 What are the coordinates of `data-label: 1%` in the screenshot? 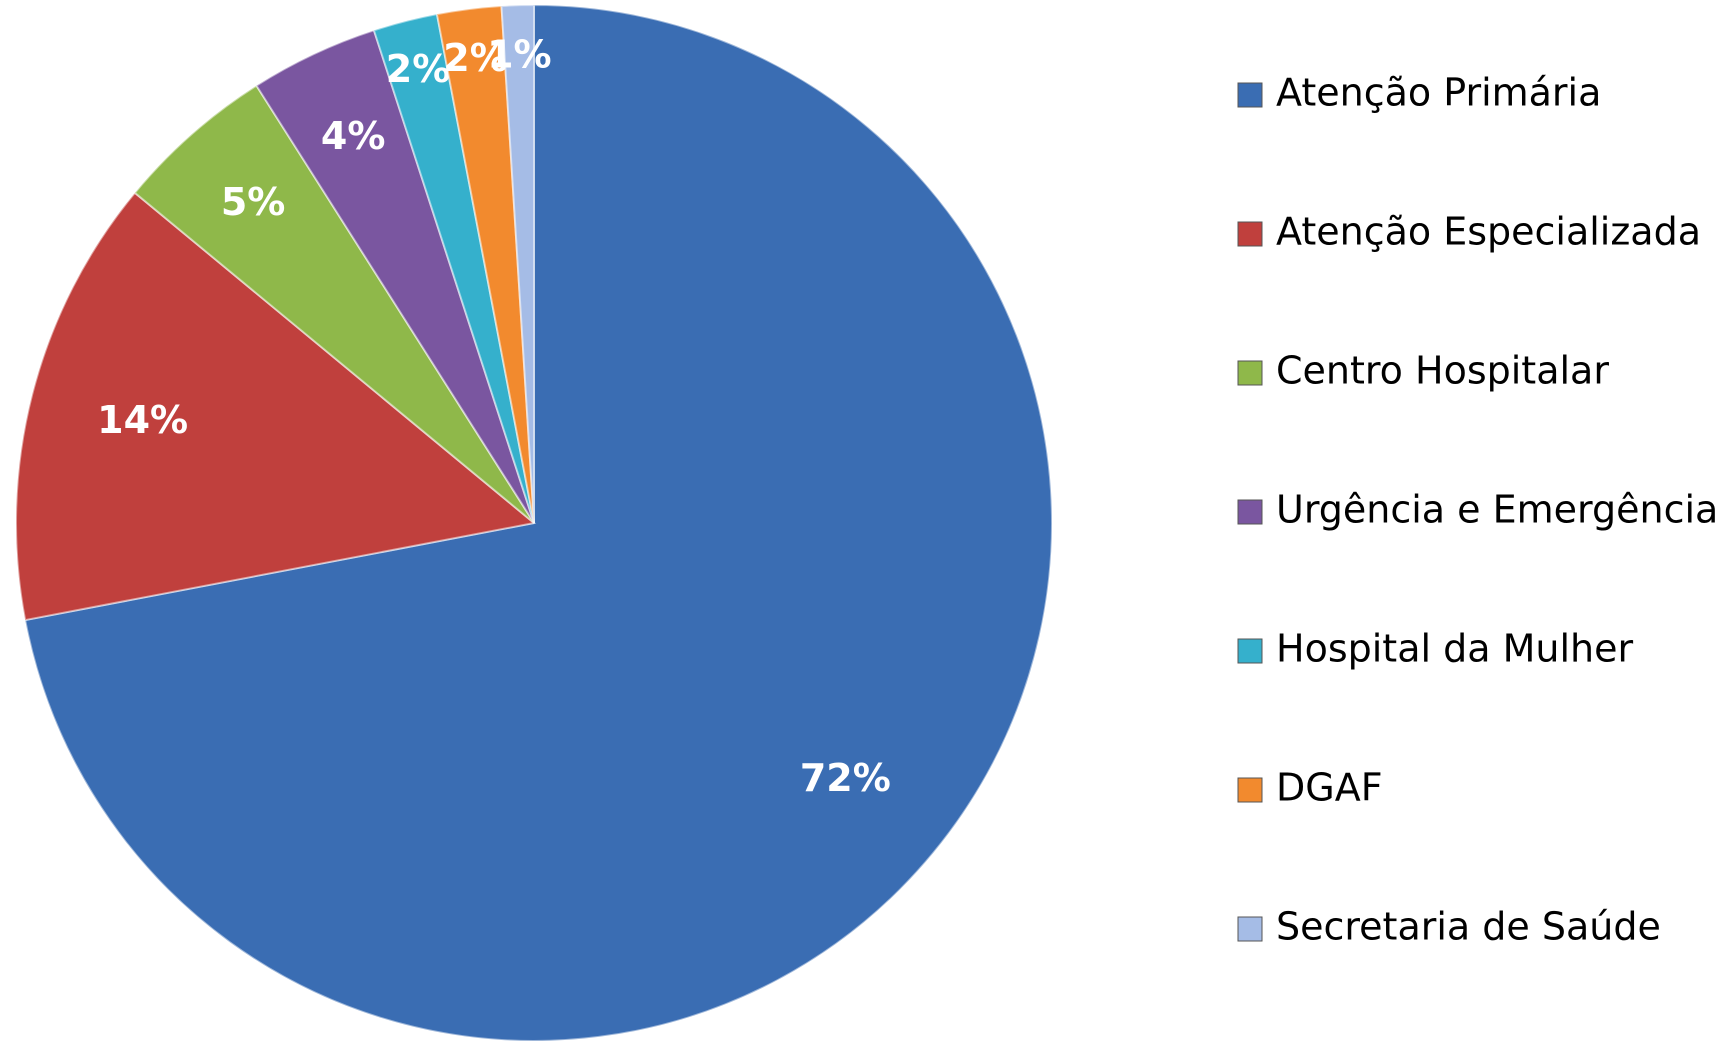 It's located at (519, 55).